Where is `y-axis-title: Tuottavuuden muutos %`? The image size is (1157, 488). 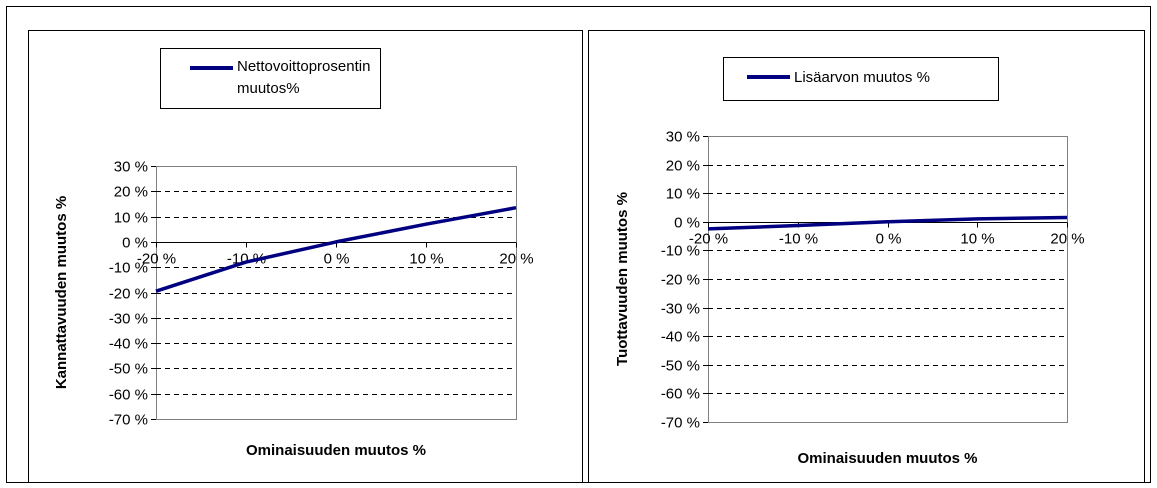 y-axis-title: Tuottavuuden muutos % is located at coordinates (622, 279).